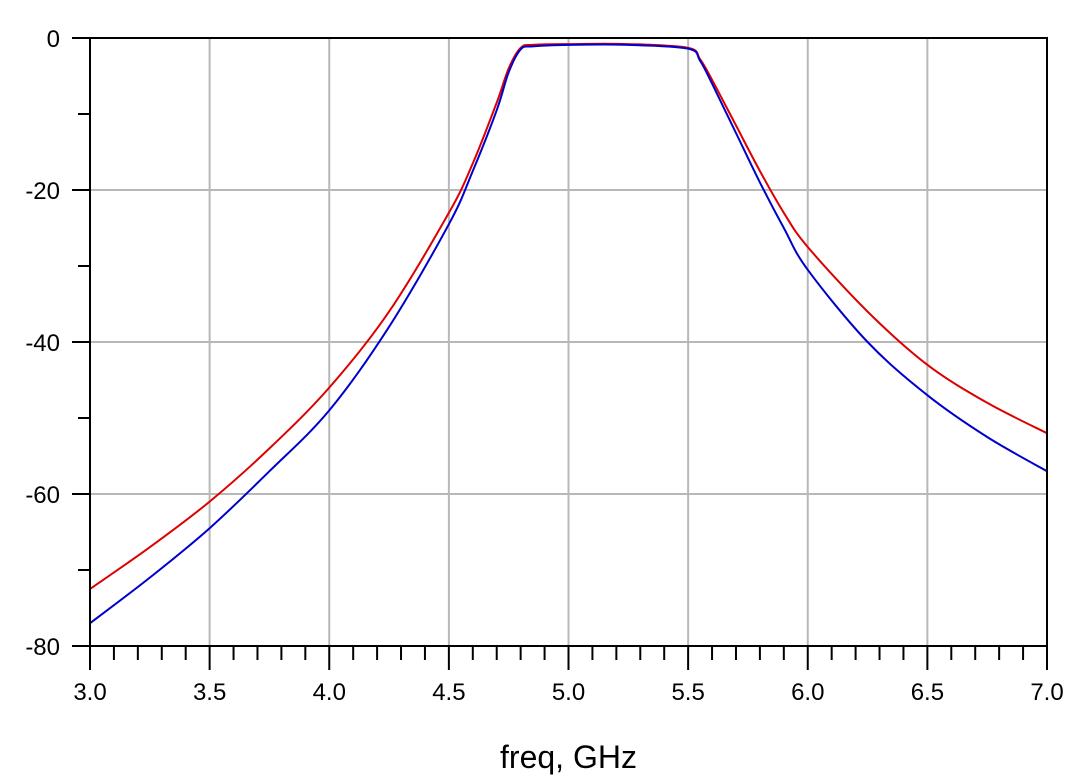 This screenshot has width=1078, height=781. I want to click on y-tick-label: 0, so click(53, 39).